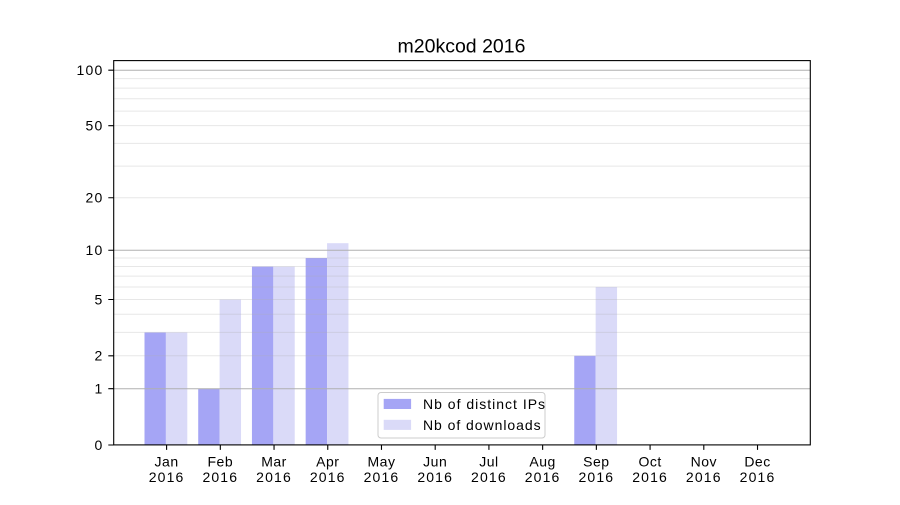 The width and height of the screenshot is (900, 505). I want to click on svg-text: 5, so click(99, 299).